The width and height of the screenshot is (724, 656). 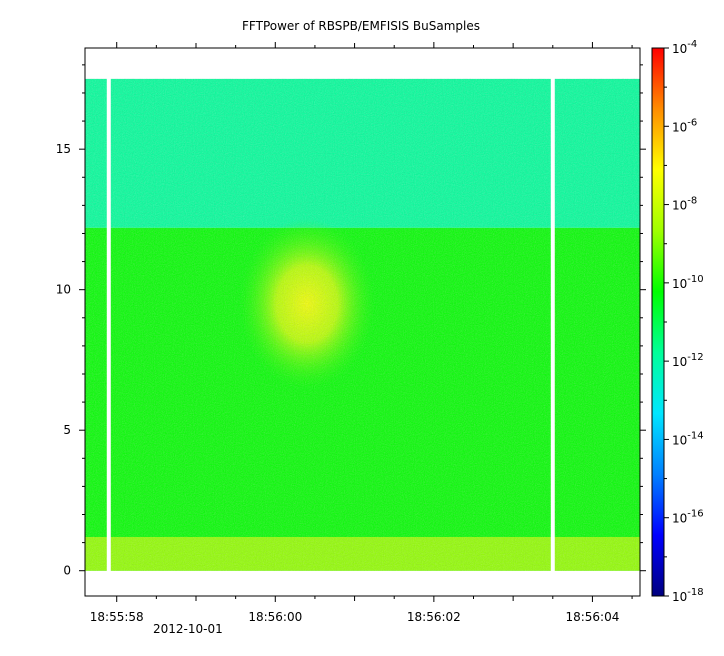 What do you see at coordinates (592, 617) in the screenshot?
I see `x-tick-label: 18:56:04` at bounding box center [592, 617].